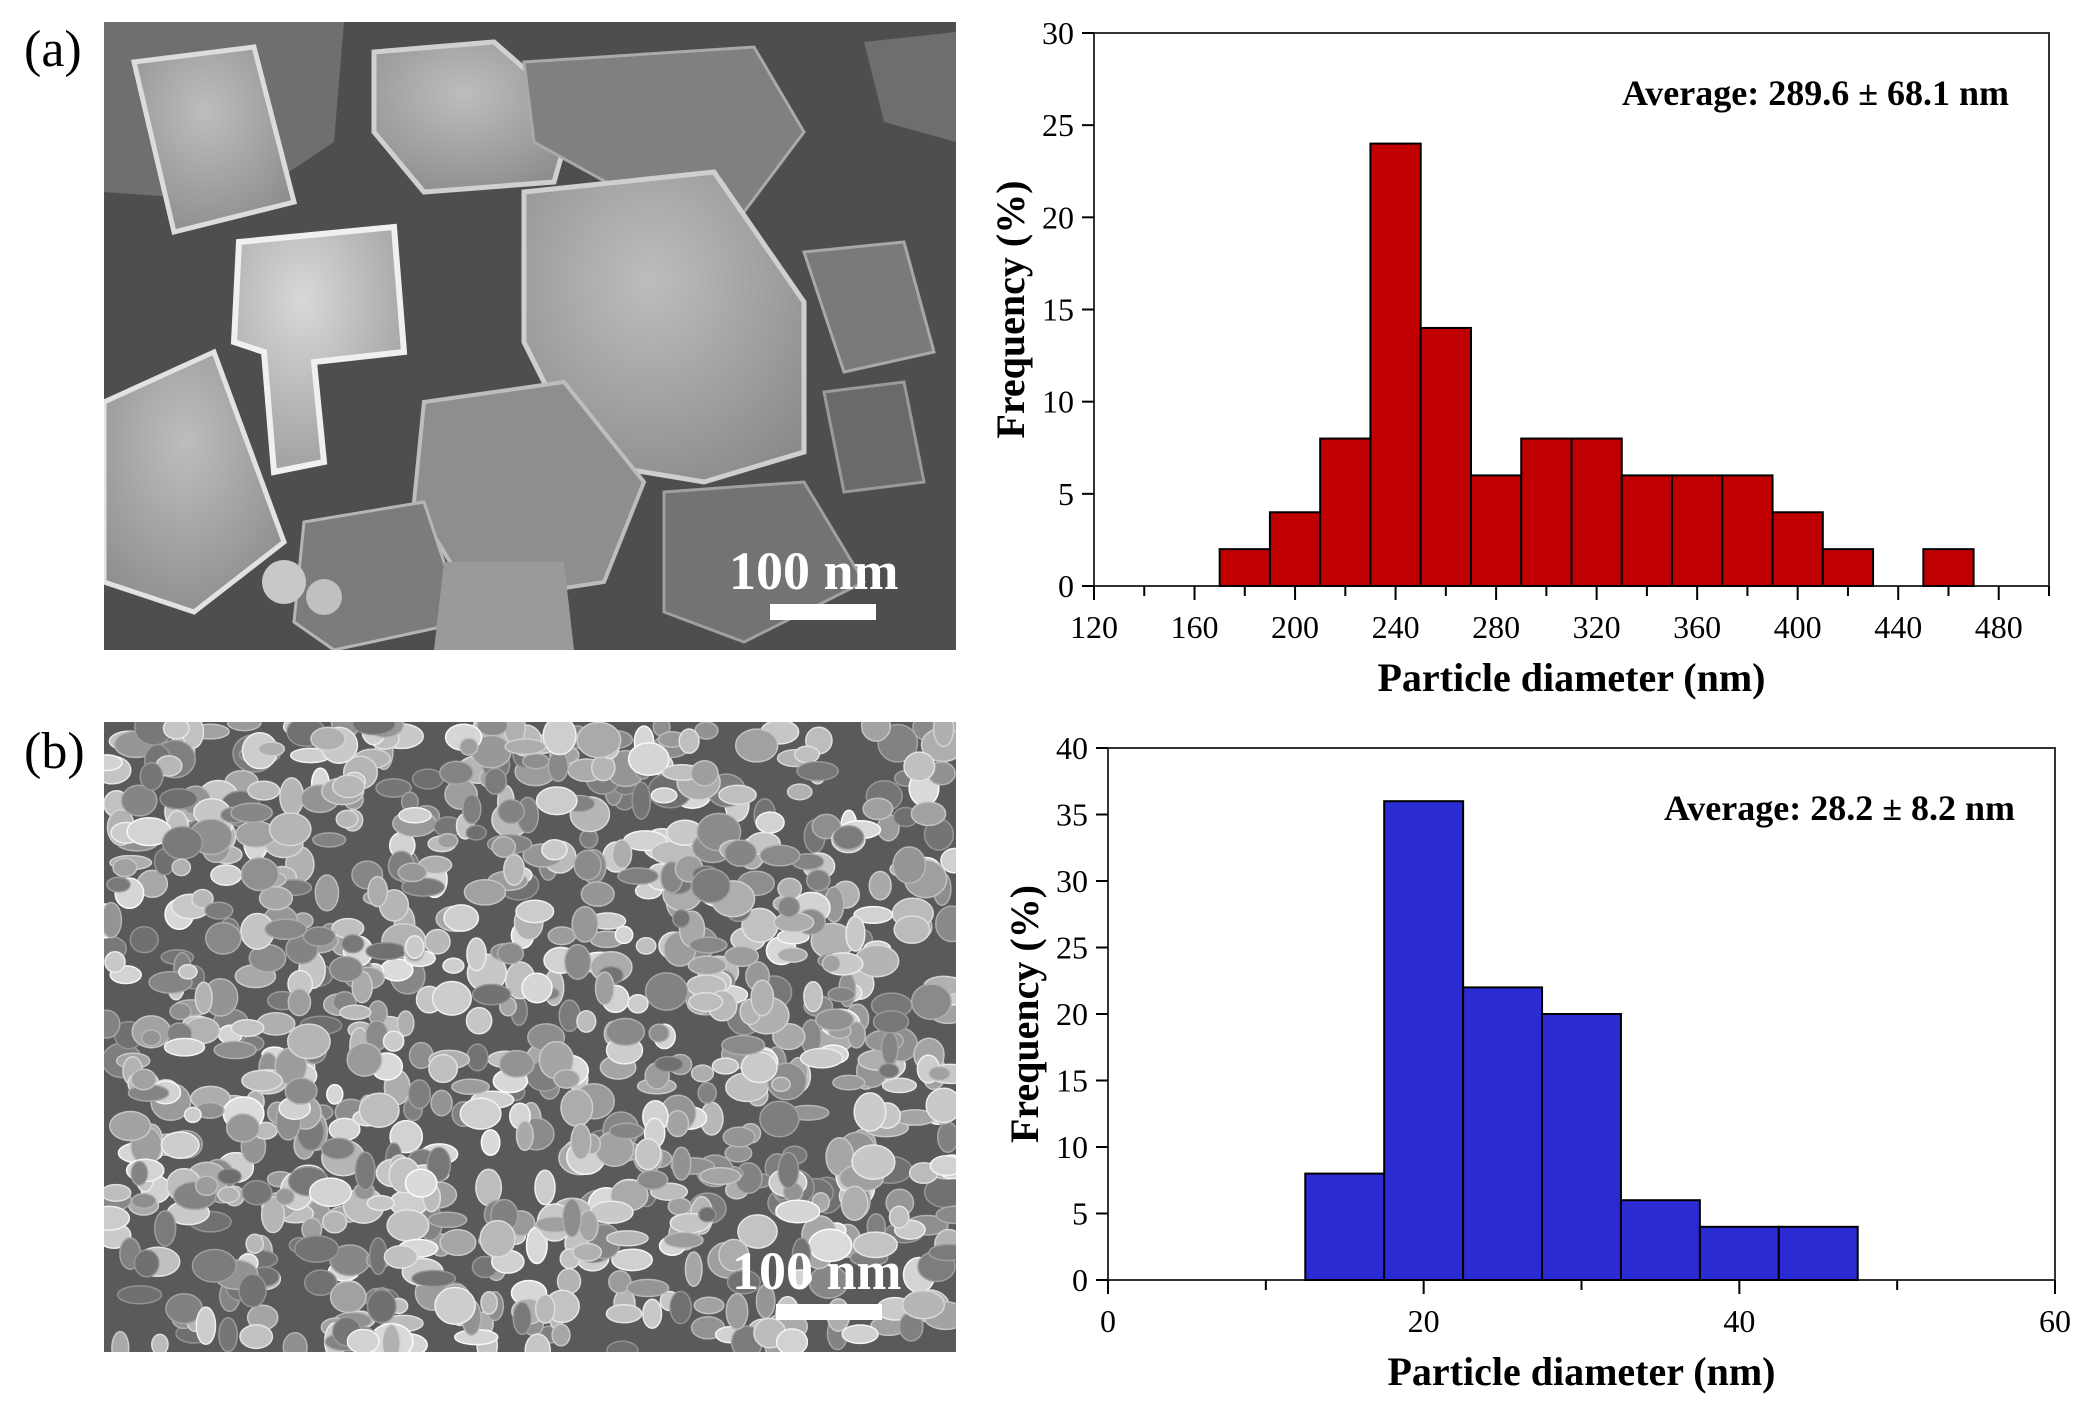 The height and width of the screenshot is (1419, 2082). Describe the element at coordinates (1066, 586) in the screenshot. I see `hist-a-y-tick-label: 0` at that location.